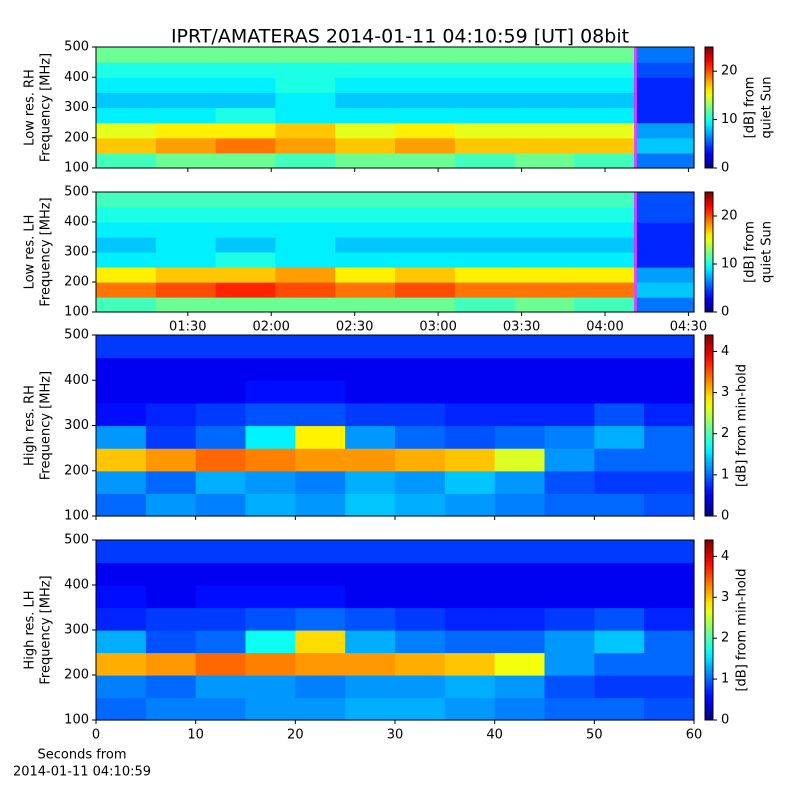 The width and height of the screenshot is (800, 800). Describe the element at coordinates (729, 119) in the screenshot. I see `colorbar-tick-label: 10` at that location.